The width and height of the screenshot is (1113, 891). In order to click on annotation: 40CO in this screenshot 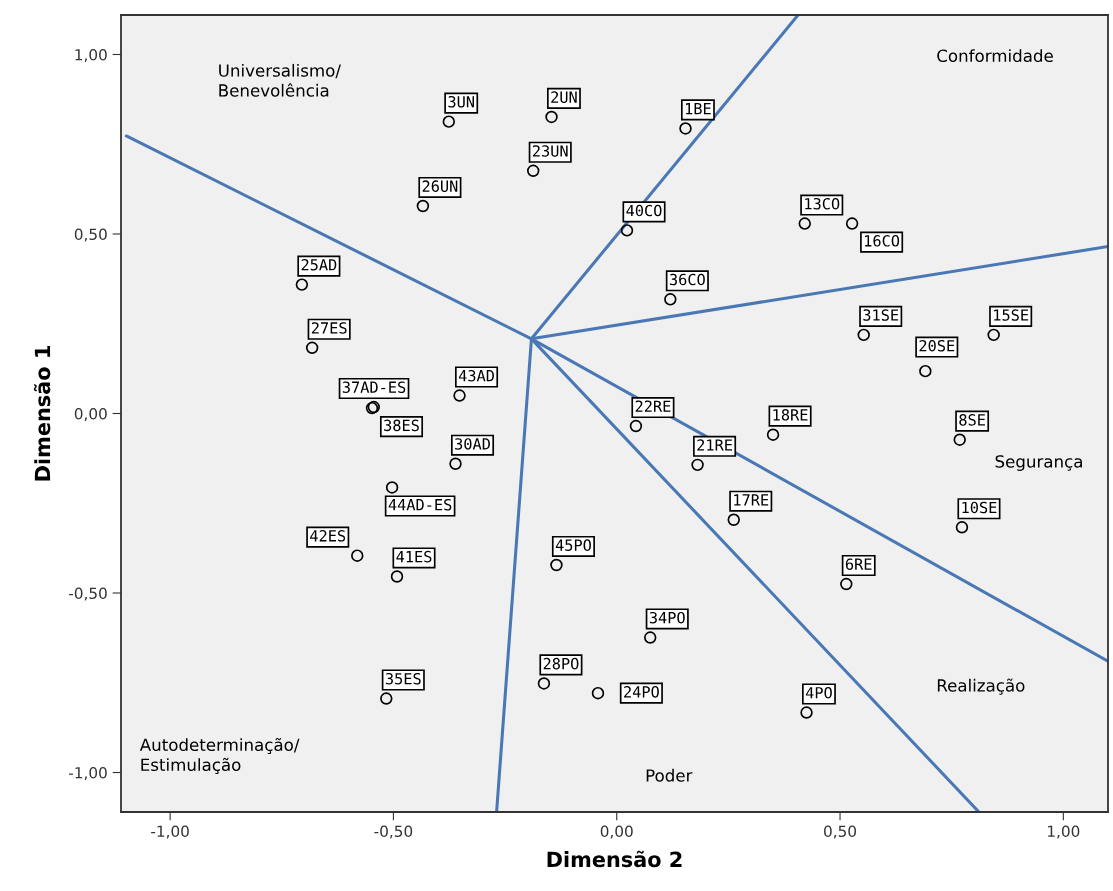, I will do `click(644, 210)`.